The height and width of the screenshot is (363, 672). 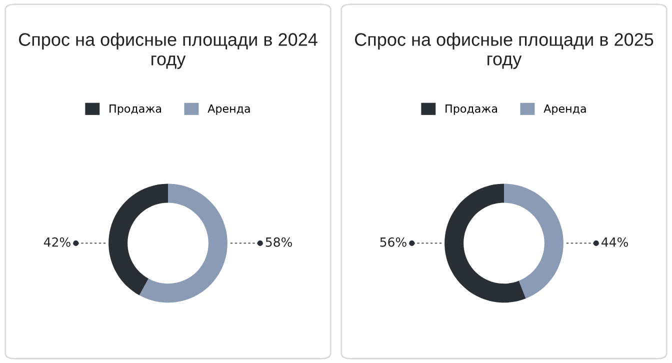 What do you see at coordinates (279, 242) in the screenshot?
I see `data-label: 58%` at bounding box center [279, 242].